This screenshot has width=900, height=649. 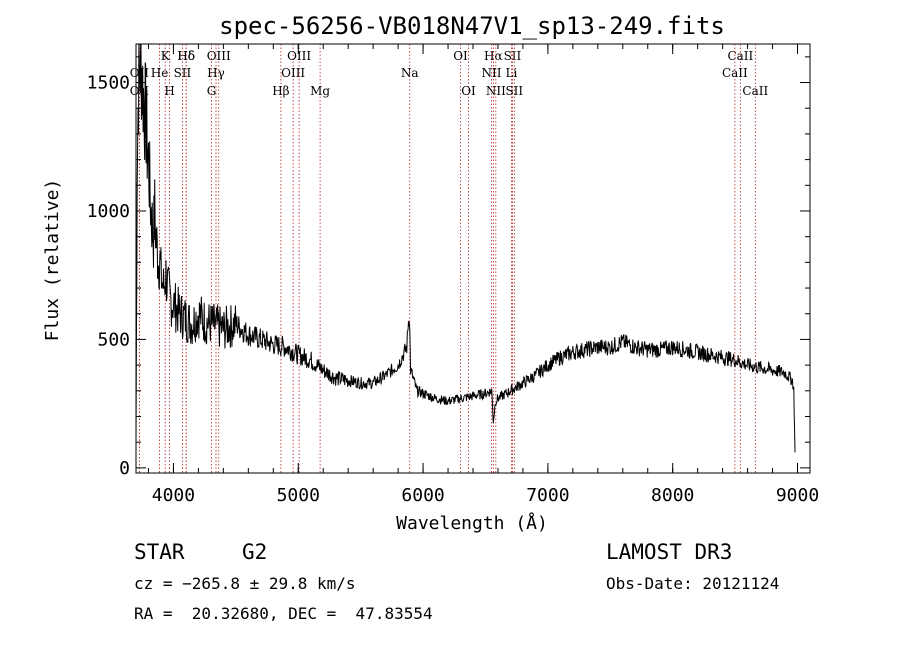 I want to click on line-marker-label: Hα, so click(x=493, y=56).